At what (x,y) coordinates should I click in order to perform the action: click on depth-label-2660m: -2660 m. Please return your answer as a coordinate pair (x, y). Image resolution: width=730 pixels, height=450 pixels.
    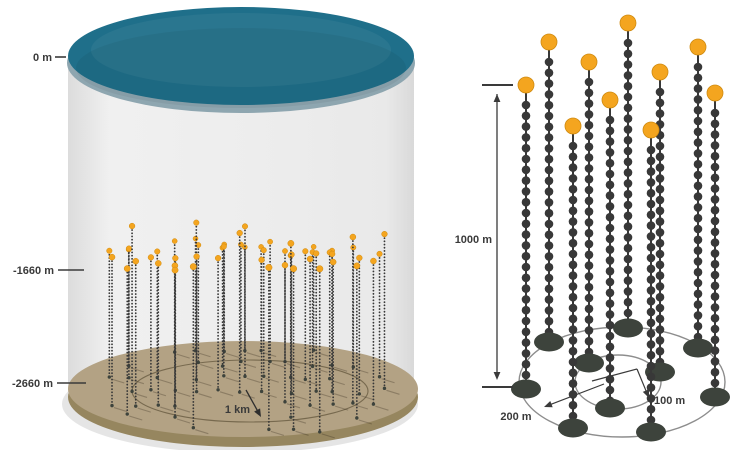
    Looking at the image, I should click on (32, 384).